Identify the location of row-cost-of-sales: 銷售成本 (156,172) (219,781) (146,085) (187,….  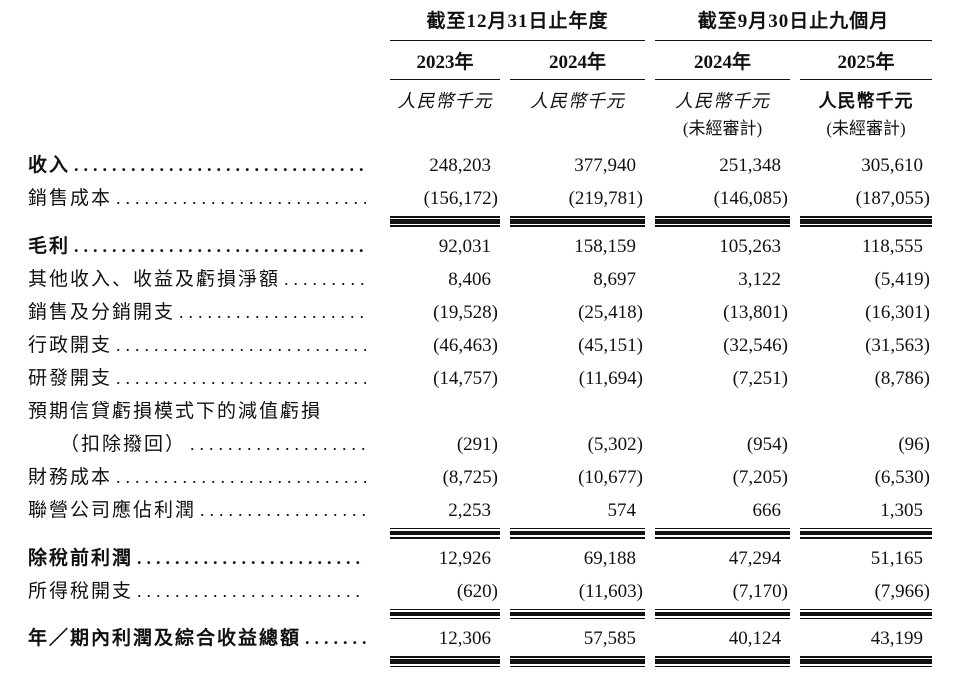
(480, 206).